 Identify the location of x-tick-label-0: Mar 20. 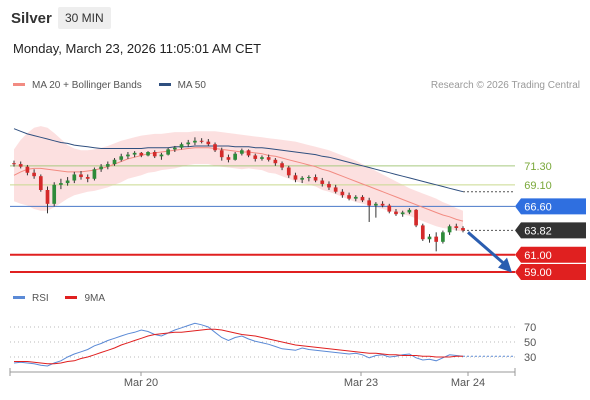
(141, 383).